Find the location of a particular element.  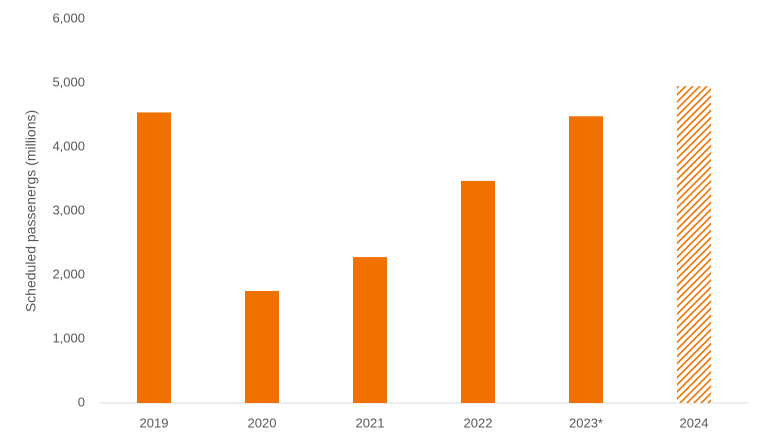

x-tick-label: 2020 is located at coordinates (262, 422).